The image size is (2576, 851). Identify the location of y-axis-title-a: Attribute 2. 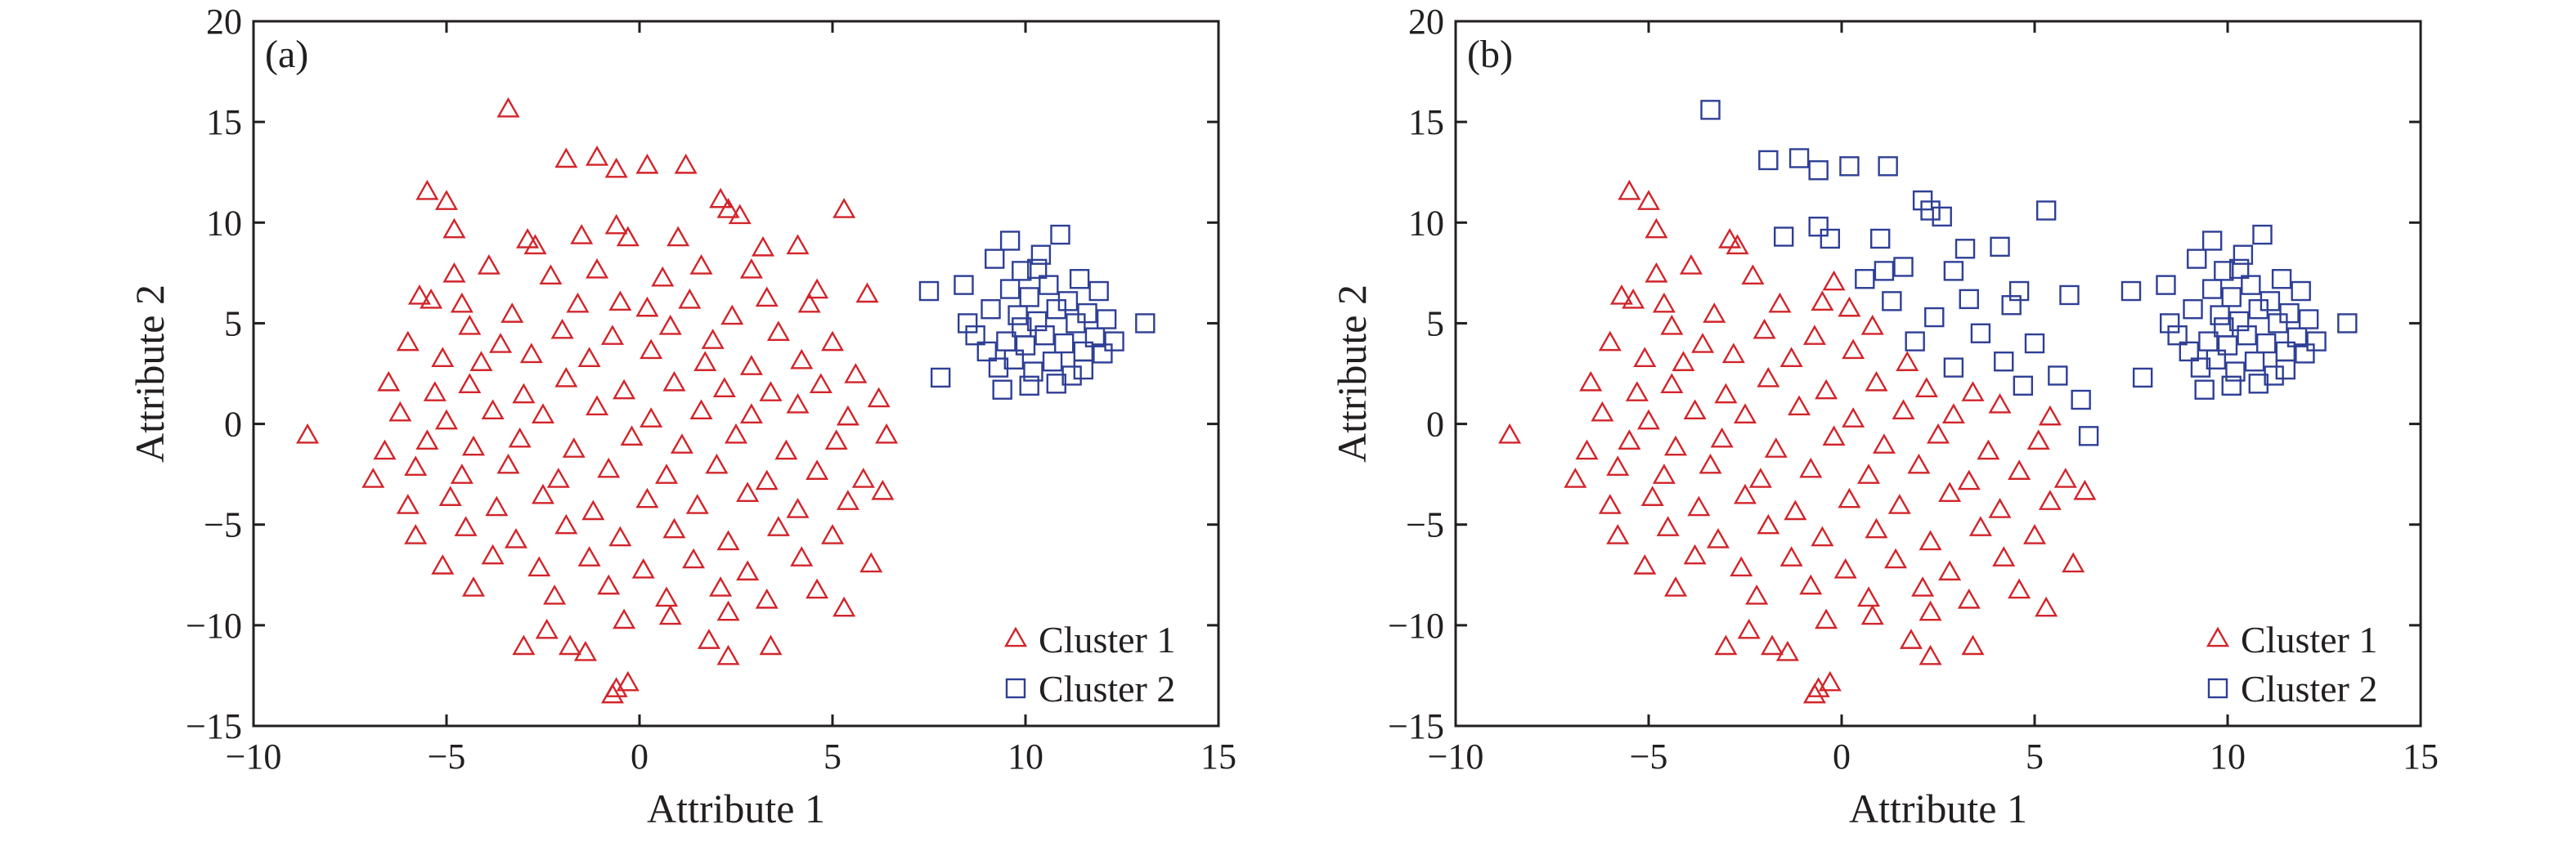
(150, 373).